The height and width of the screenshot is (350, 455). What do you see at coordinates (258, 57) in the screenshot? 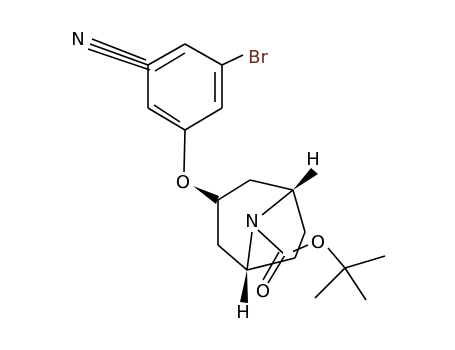
I see `atom-label: Br` at bounding box center [258, 57].